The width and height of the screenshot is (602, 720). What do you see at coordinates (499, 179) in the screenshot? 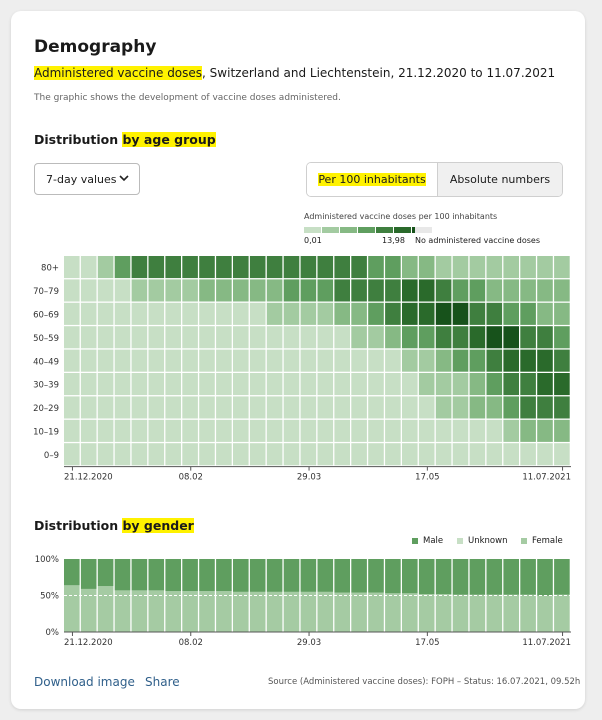
I see `absolute-numbers-button: Absolute numbers` at bounding box center [499, 179].